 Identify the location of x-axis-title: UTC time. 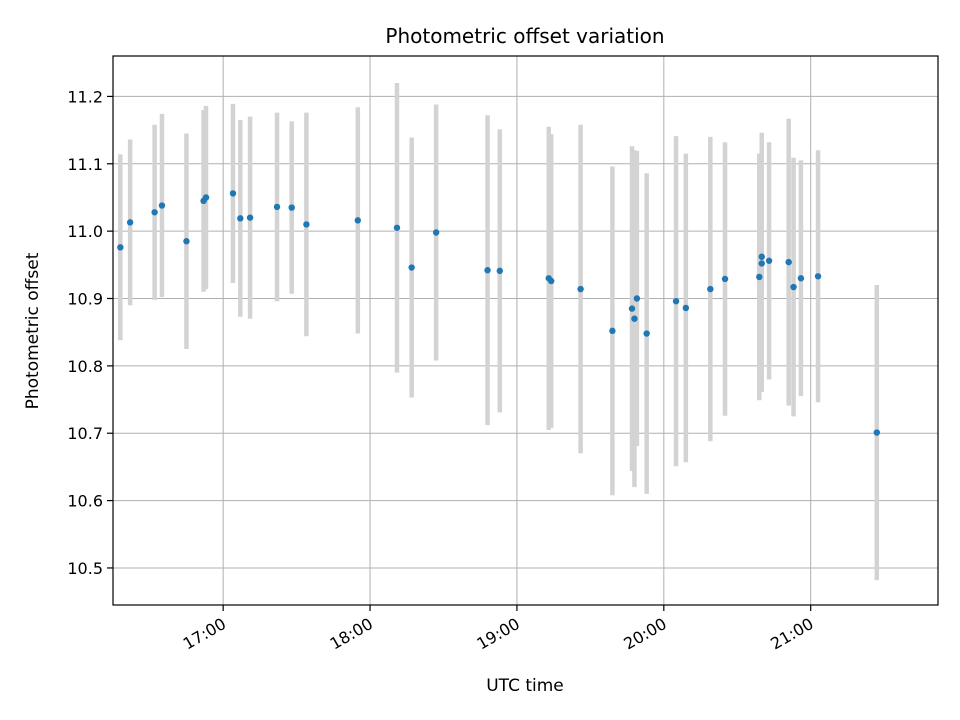
(525, 686).